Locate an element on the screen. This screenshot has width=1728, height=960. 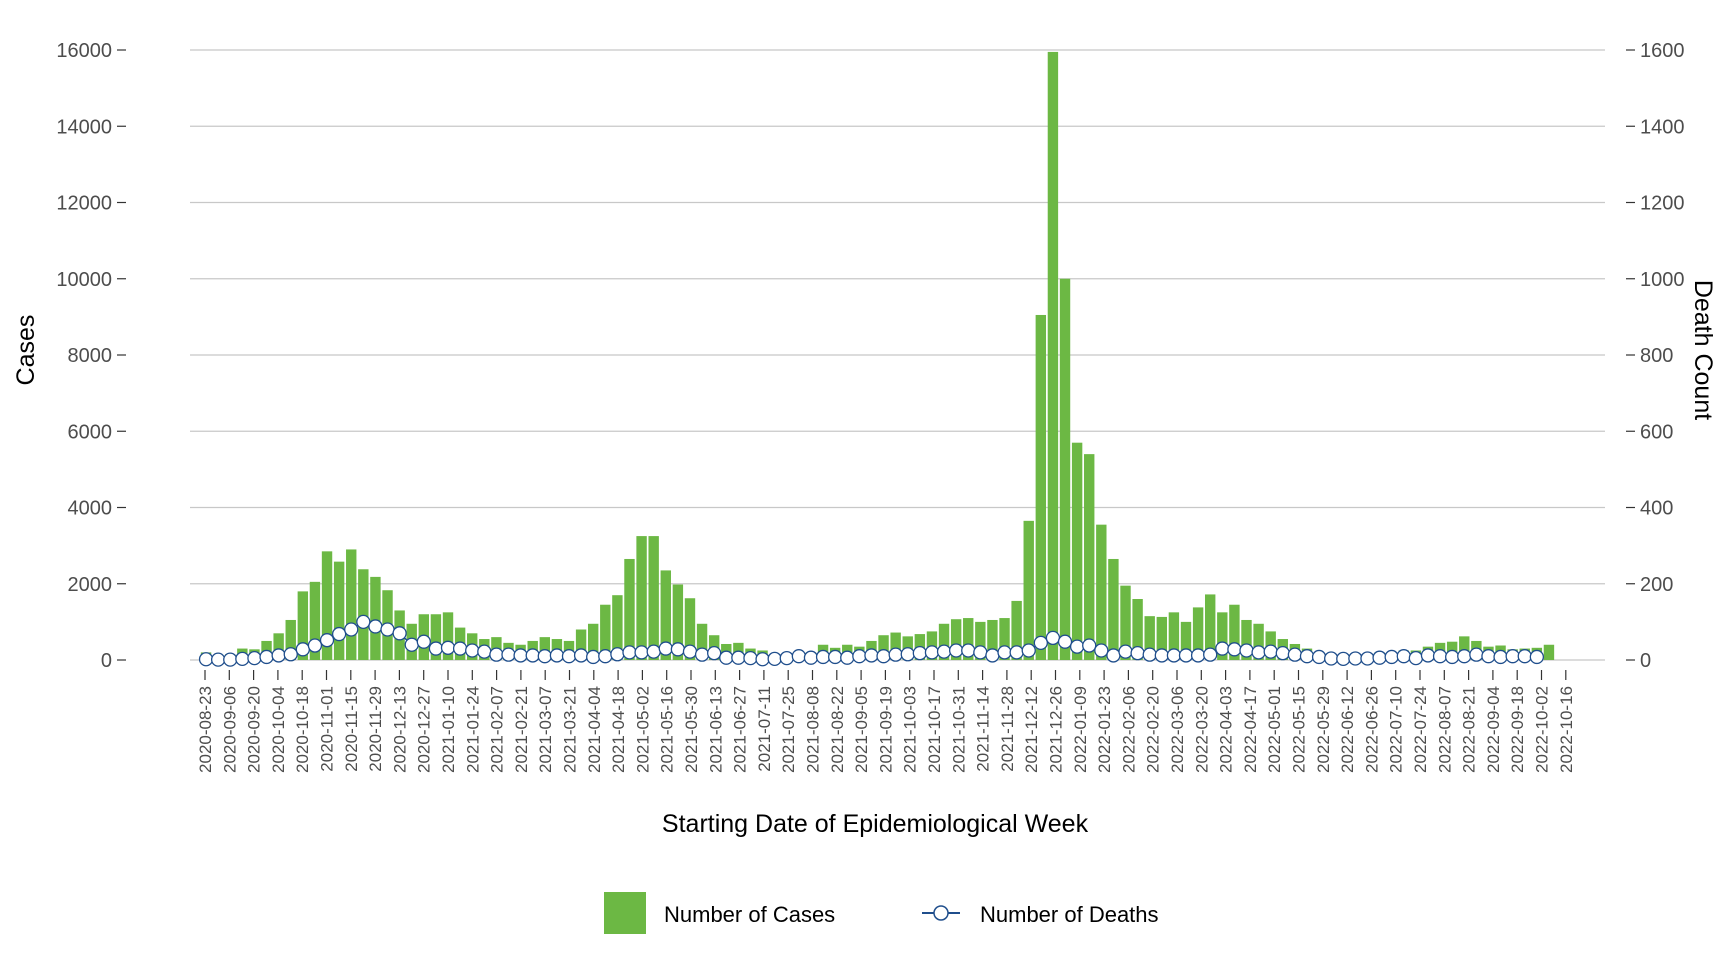
y-tick-label-left: 0 is located at coordinates (106, 661).